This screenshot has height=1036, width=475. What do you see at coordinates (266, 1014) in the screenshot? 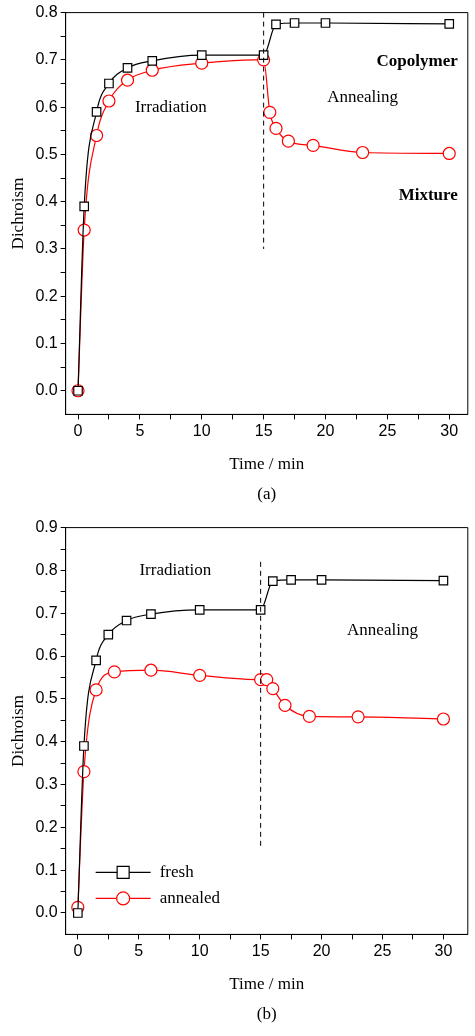
I see `text: (b)` at bounding box center [266, 1014].